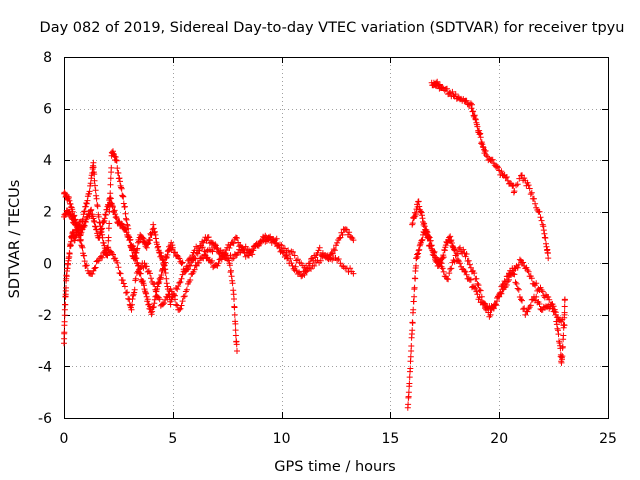  What do you see at coordinates (64, 439) in the screenshot?
I see `x-tick-label: 0` at bounding box center [64, 439].